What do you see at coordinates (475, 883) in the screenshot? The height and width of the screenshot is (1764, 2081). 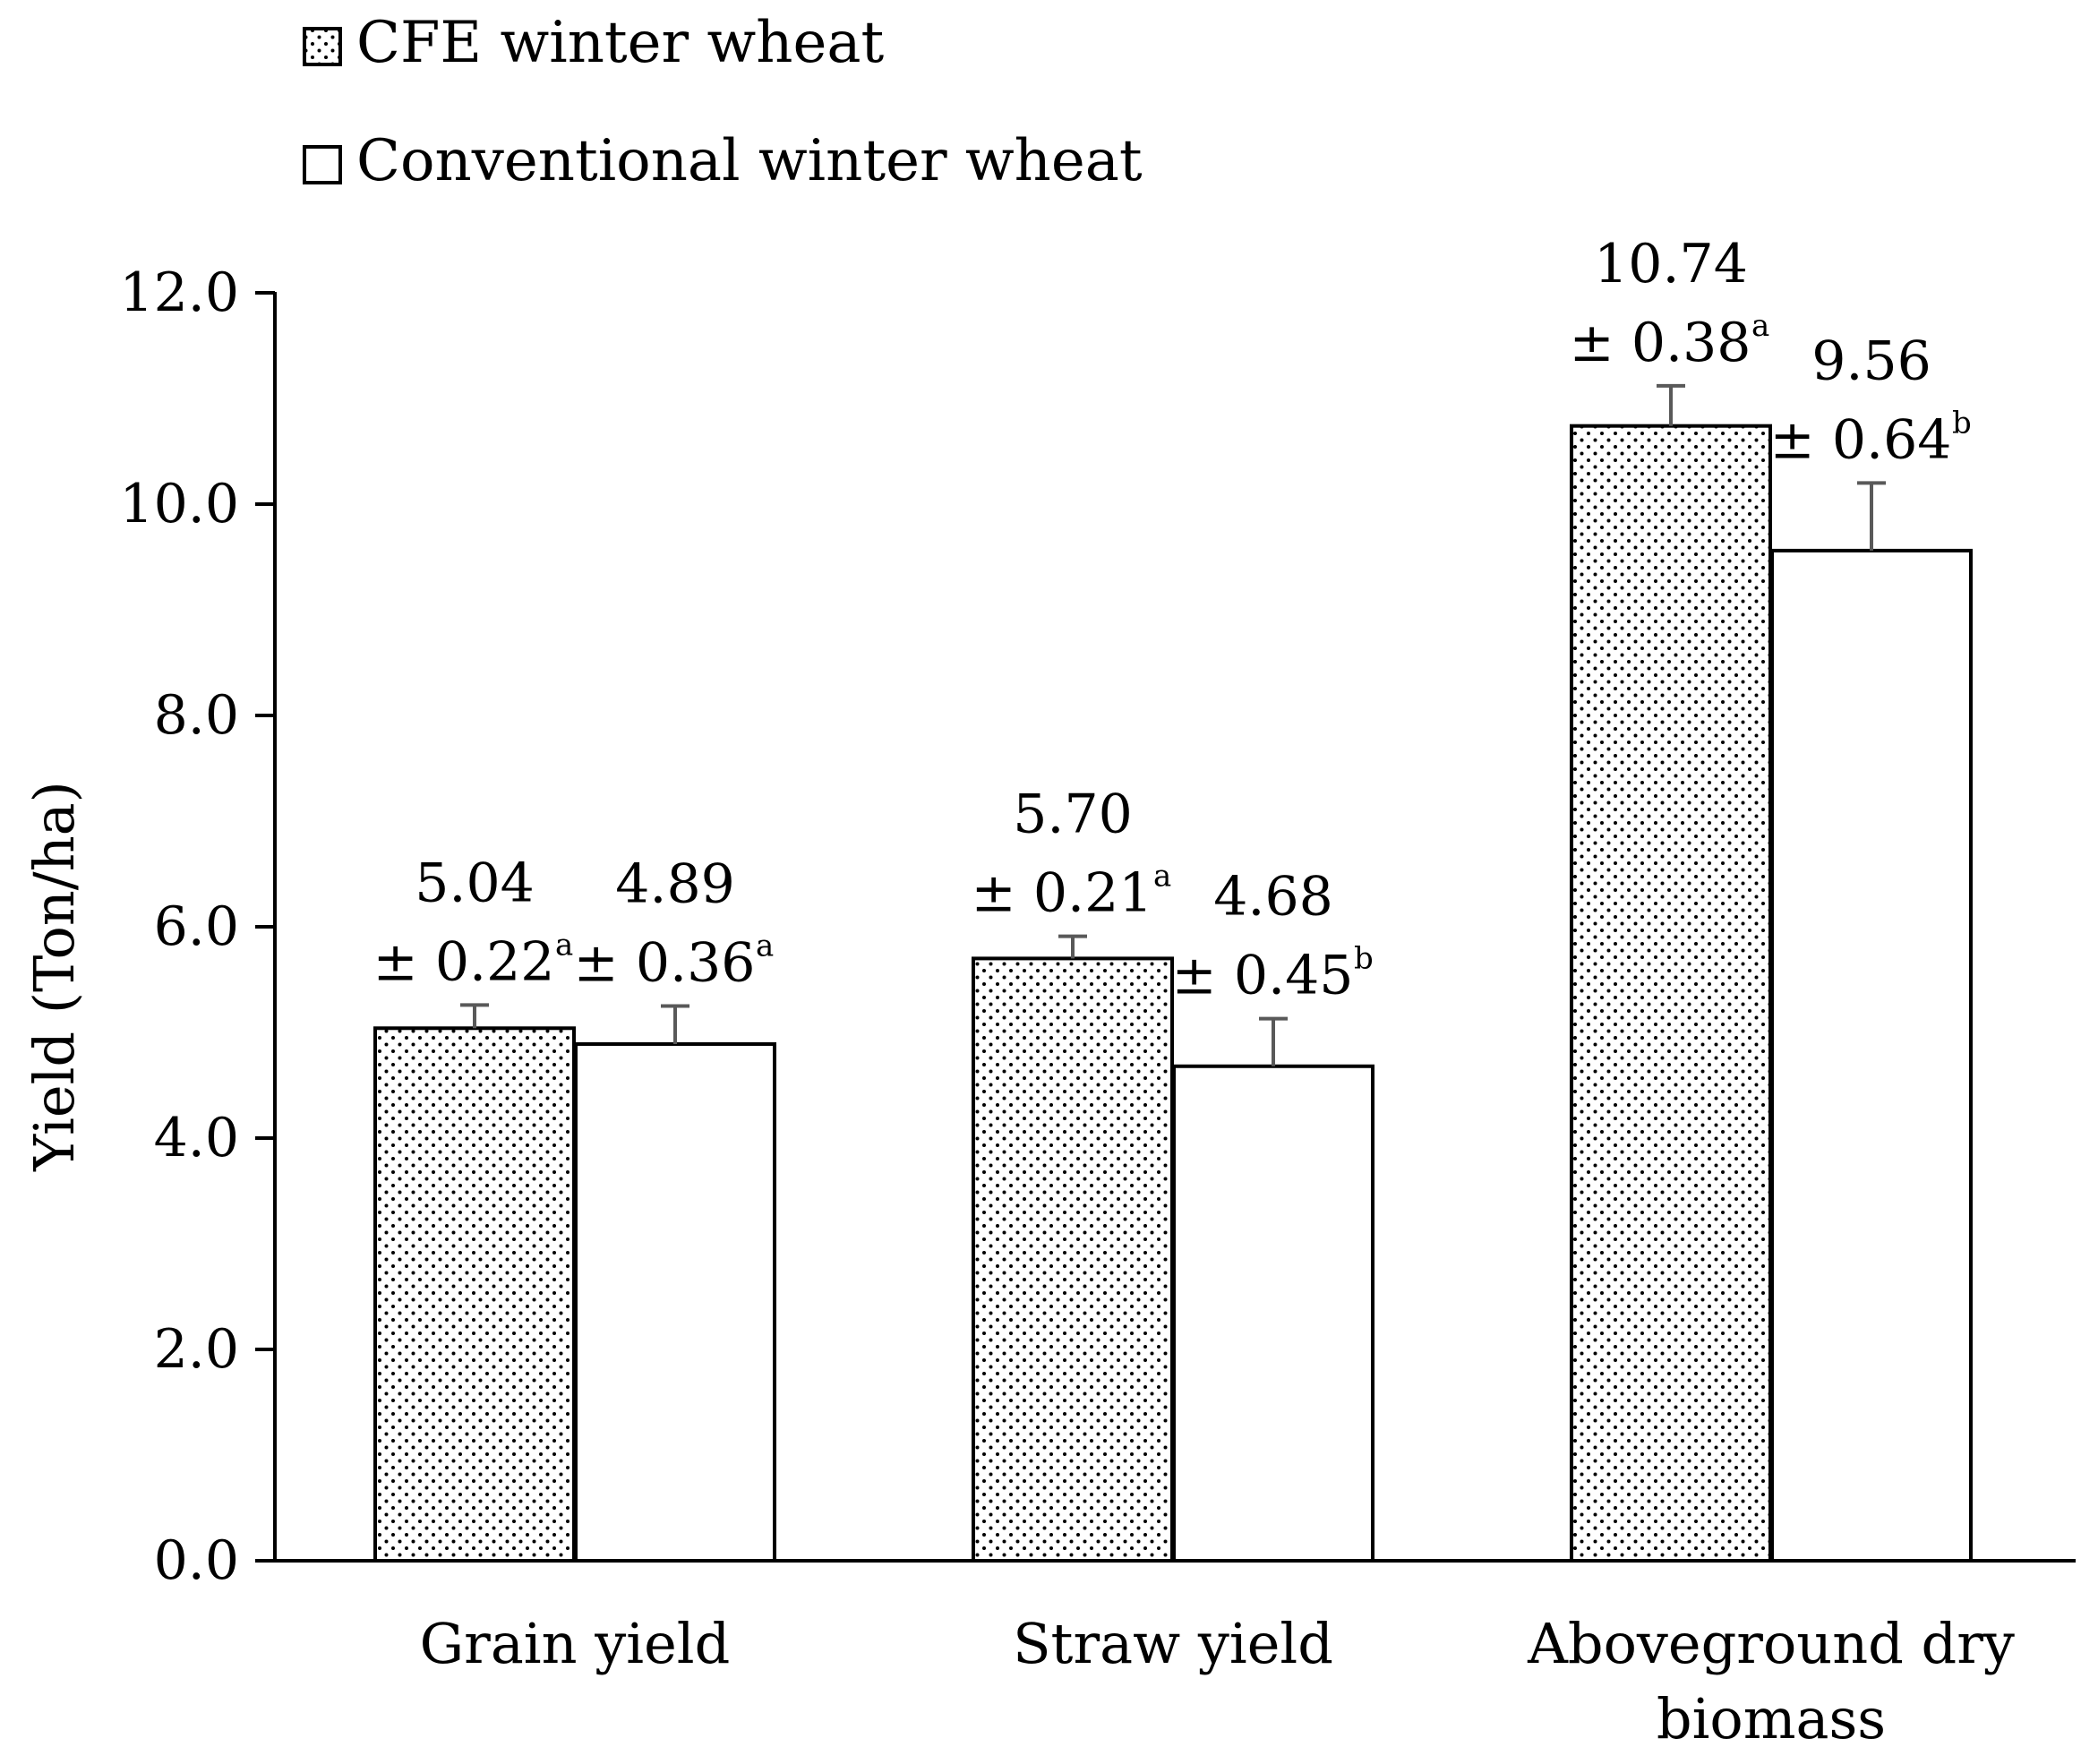 I see `value-label: 5.04` at bounding box center [475, 883].